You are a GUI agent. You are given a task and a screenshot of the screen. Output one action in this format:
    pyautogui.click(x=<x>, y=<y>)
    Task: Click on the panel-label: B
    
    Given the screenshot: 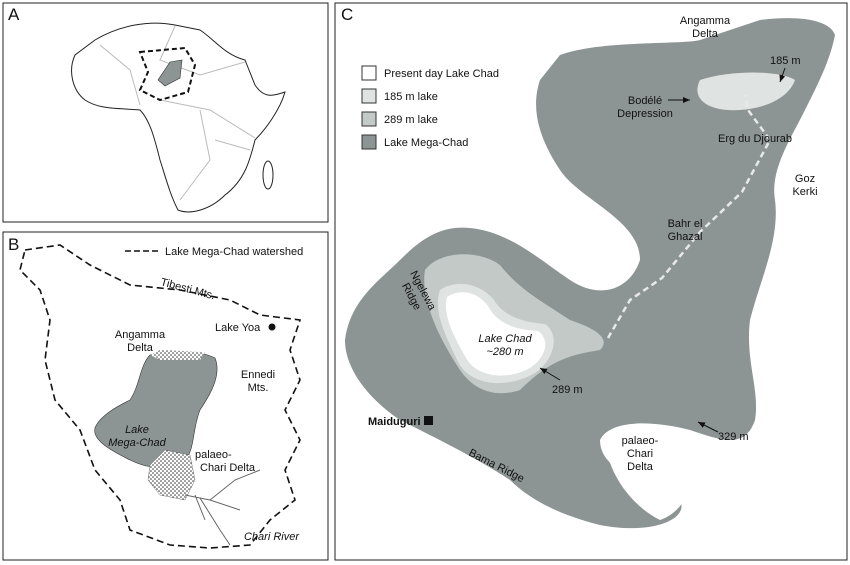 What is the action you would take?
    pyautogui.click(x=13, y=244)
    